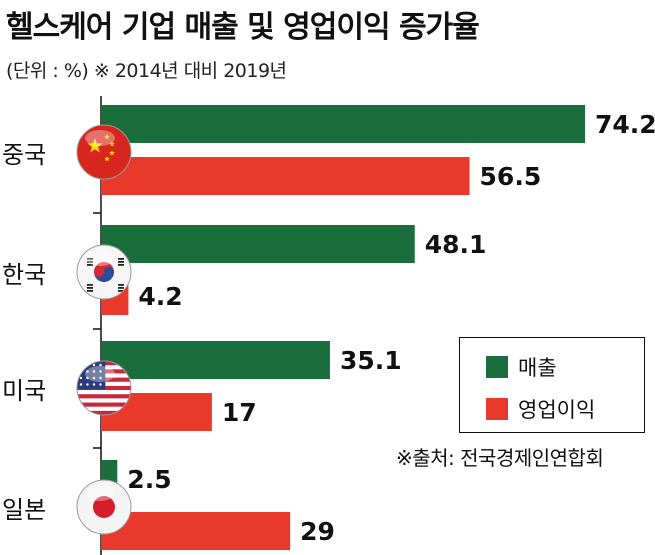 The height and width of the screenshot is (555, 655). What do you see at coordinates (146, 71) in the screenshot?
I see `chart-subtitle: (단위 : %) ※ 2014년 대비 2019년` at bounding box center [146, 71].